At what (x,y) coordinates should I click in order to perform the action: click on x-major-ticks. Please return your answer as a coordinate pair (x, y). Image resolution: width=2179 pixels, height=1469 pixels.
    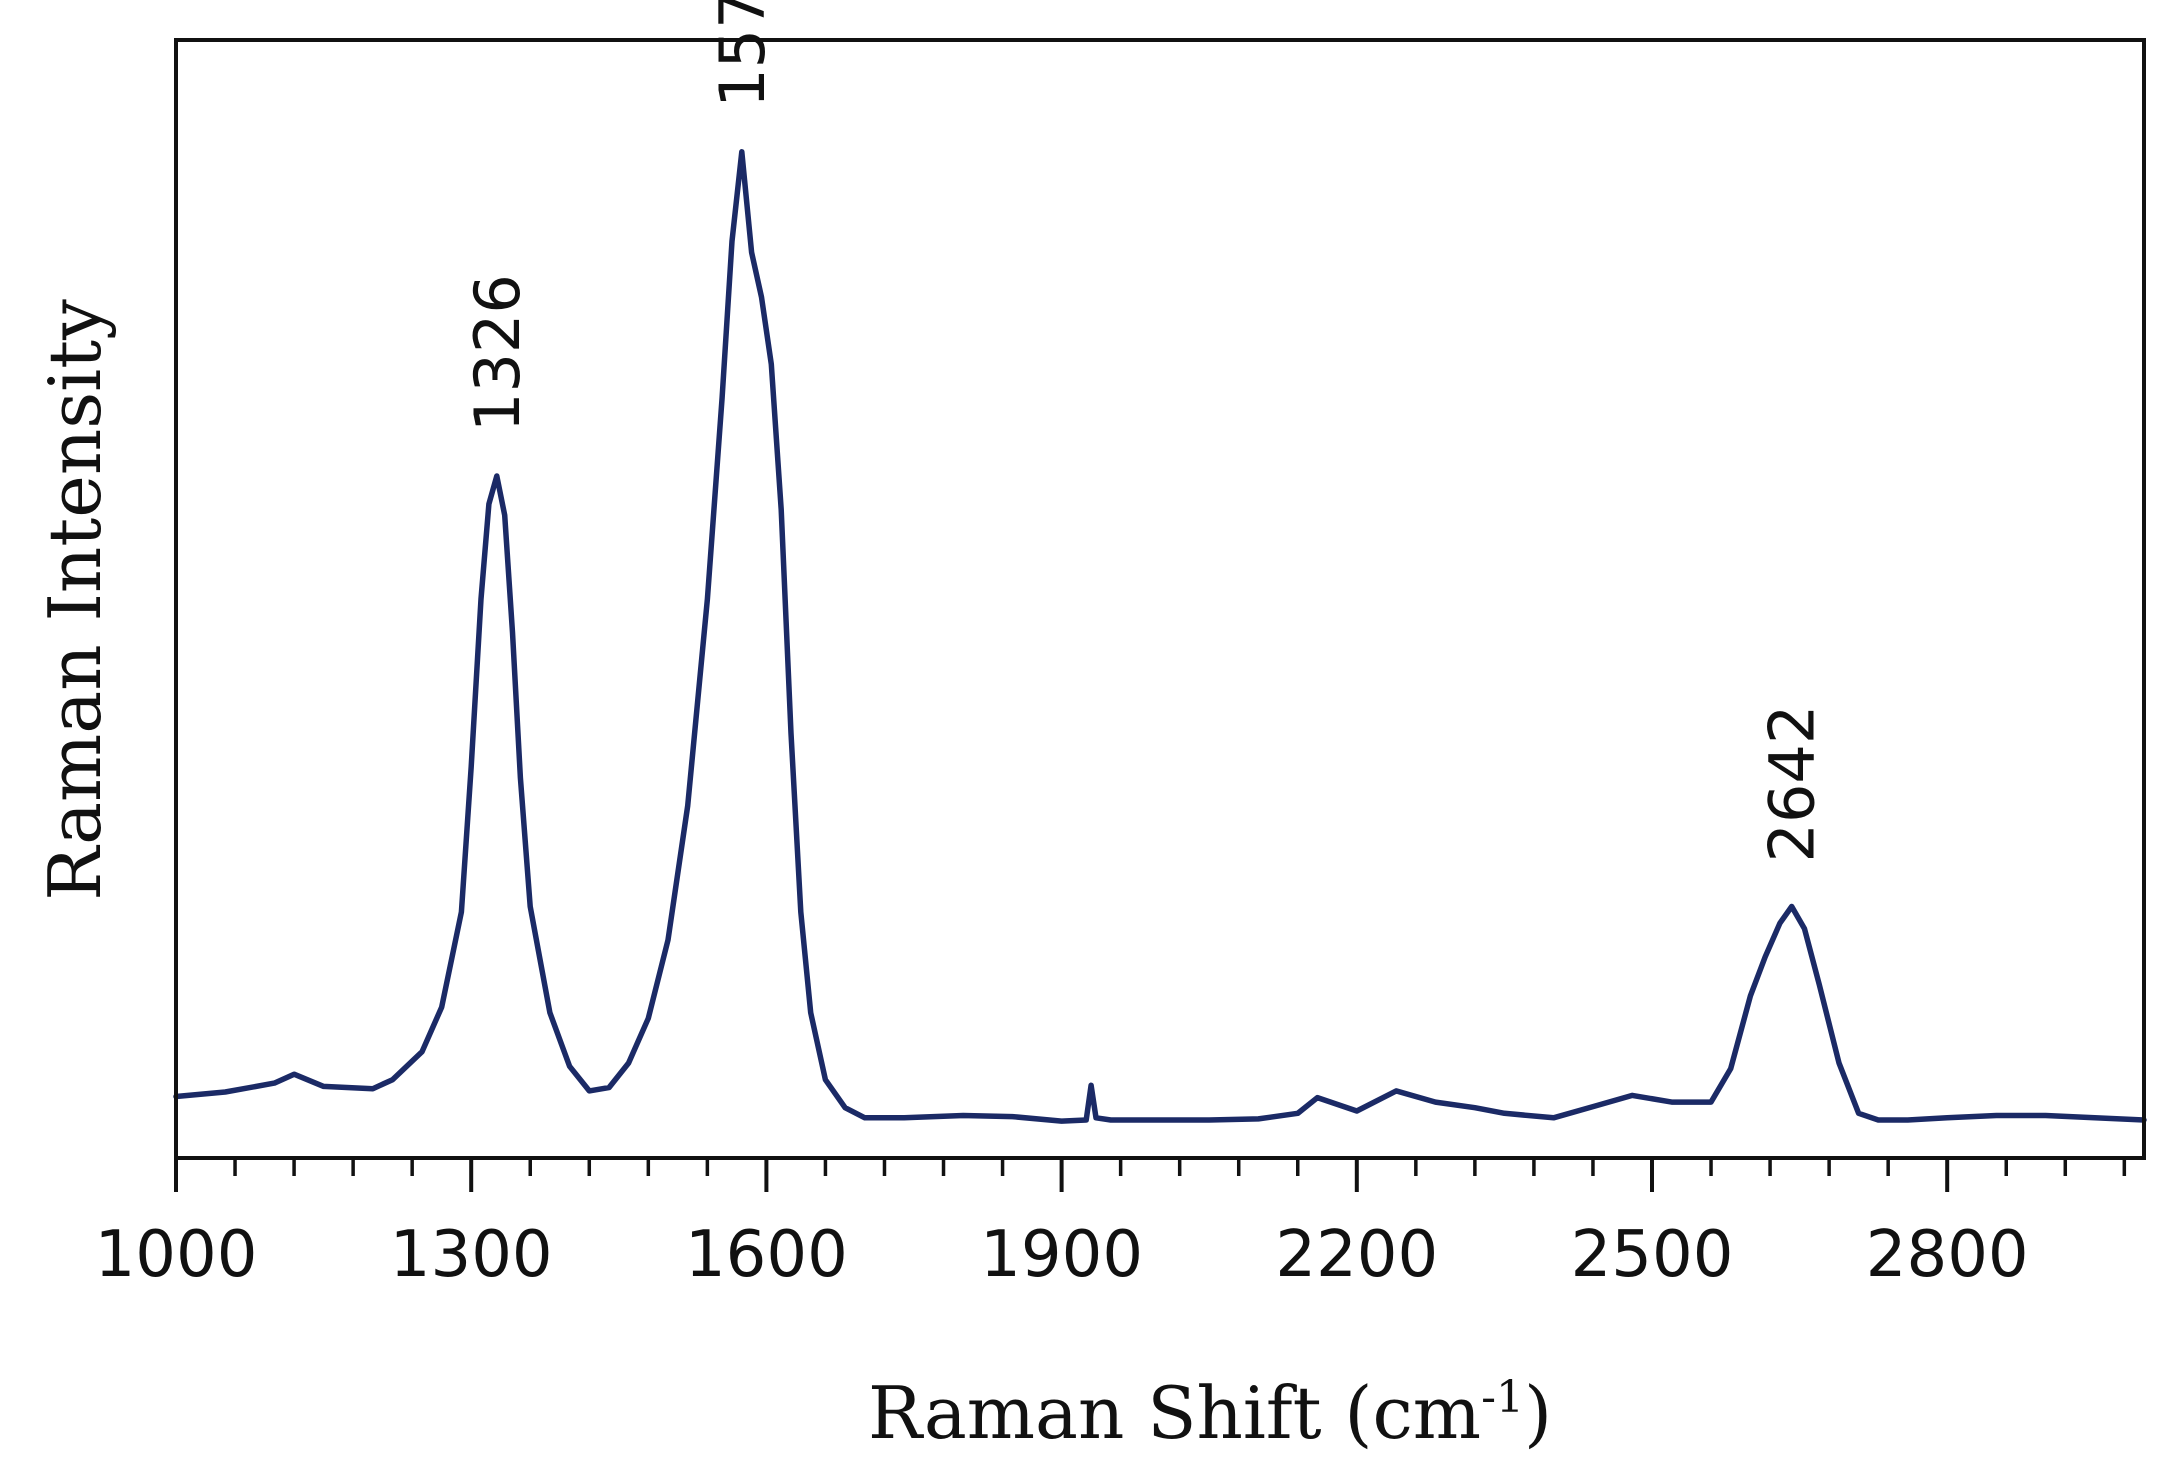
    Looking at the image, I should click on (1062, 1175).